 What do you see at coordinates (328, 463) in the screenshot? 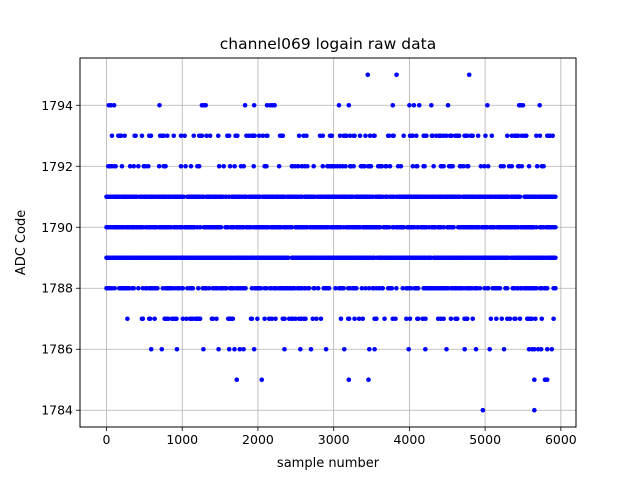
I see `x-axis-label: sample number` at bounding box center [328, 463].